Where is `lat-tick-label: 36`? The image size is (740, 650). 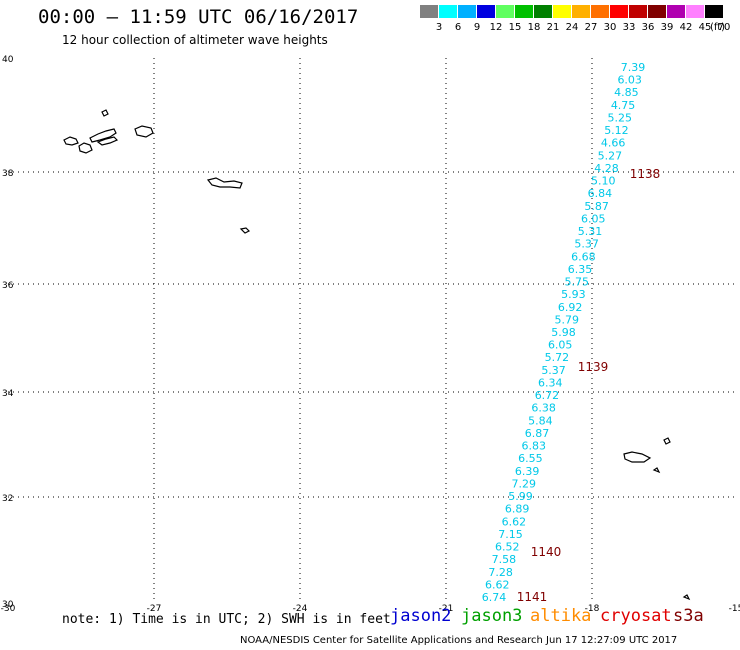 lat-tick-label: 36 is located at coordinates (8, 286).